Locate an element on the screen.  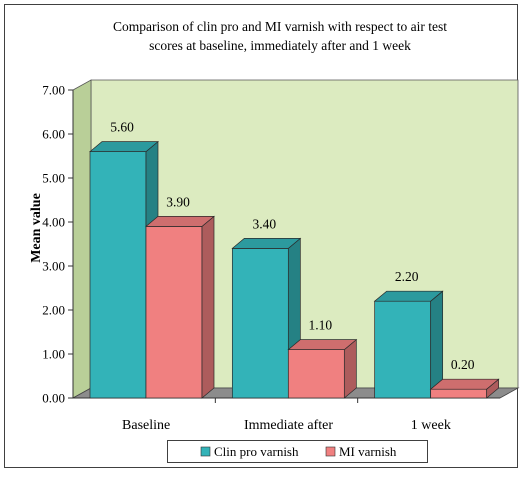
x-tick-label: 1 week is located at coordinates (431, 425).